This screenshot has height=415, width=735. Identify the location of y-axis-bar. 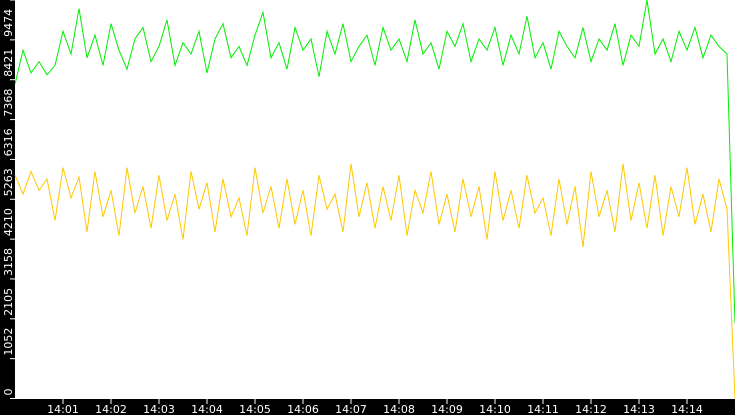
(7, 207).